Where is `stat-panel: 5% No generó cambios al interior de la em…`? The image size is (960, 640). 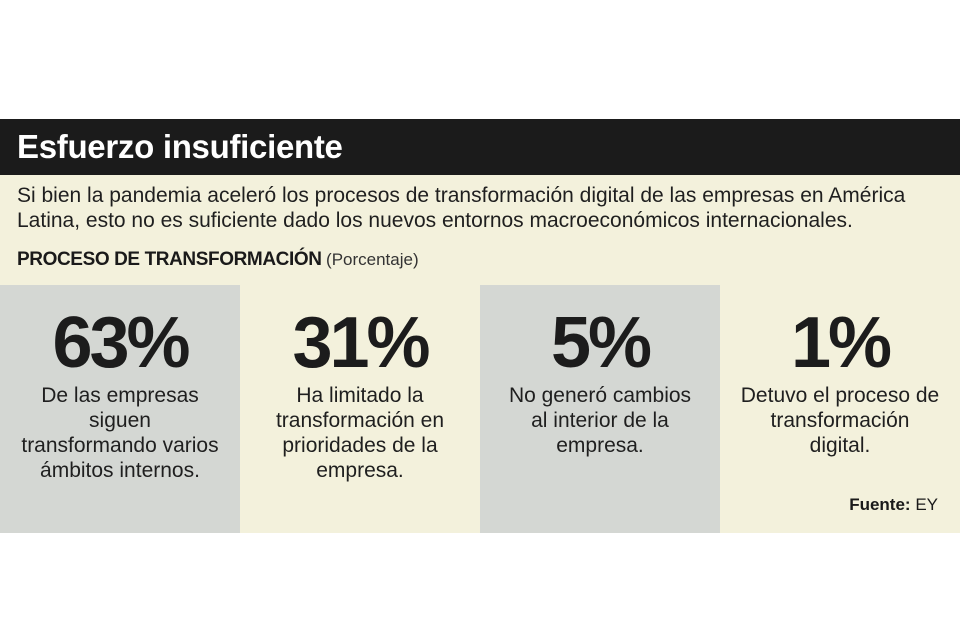
stat-panel: 5% No generó cambios al interior de la em… is located at coordinates (600, 409).